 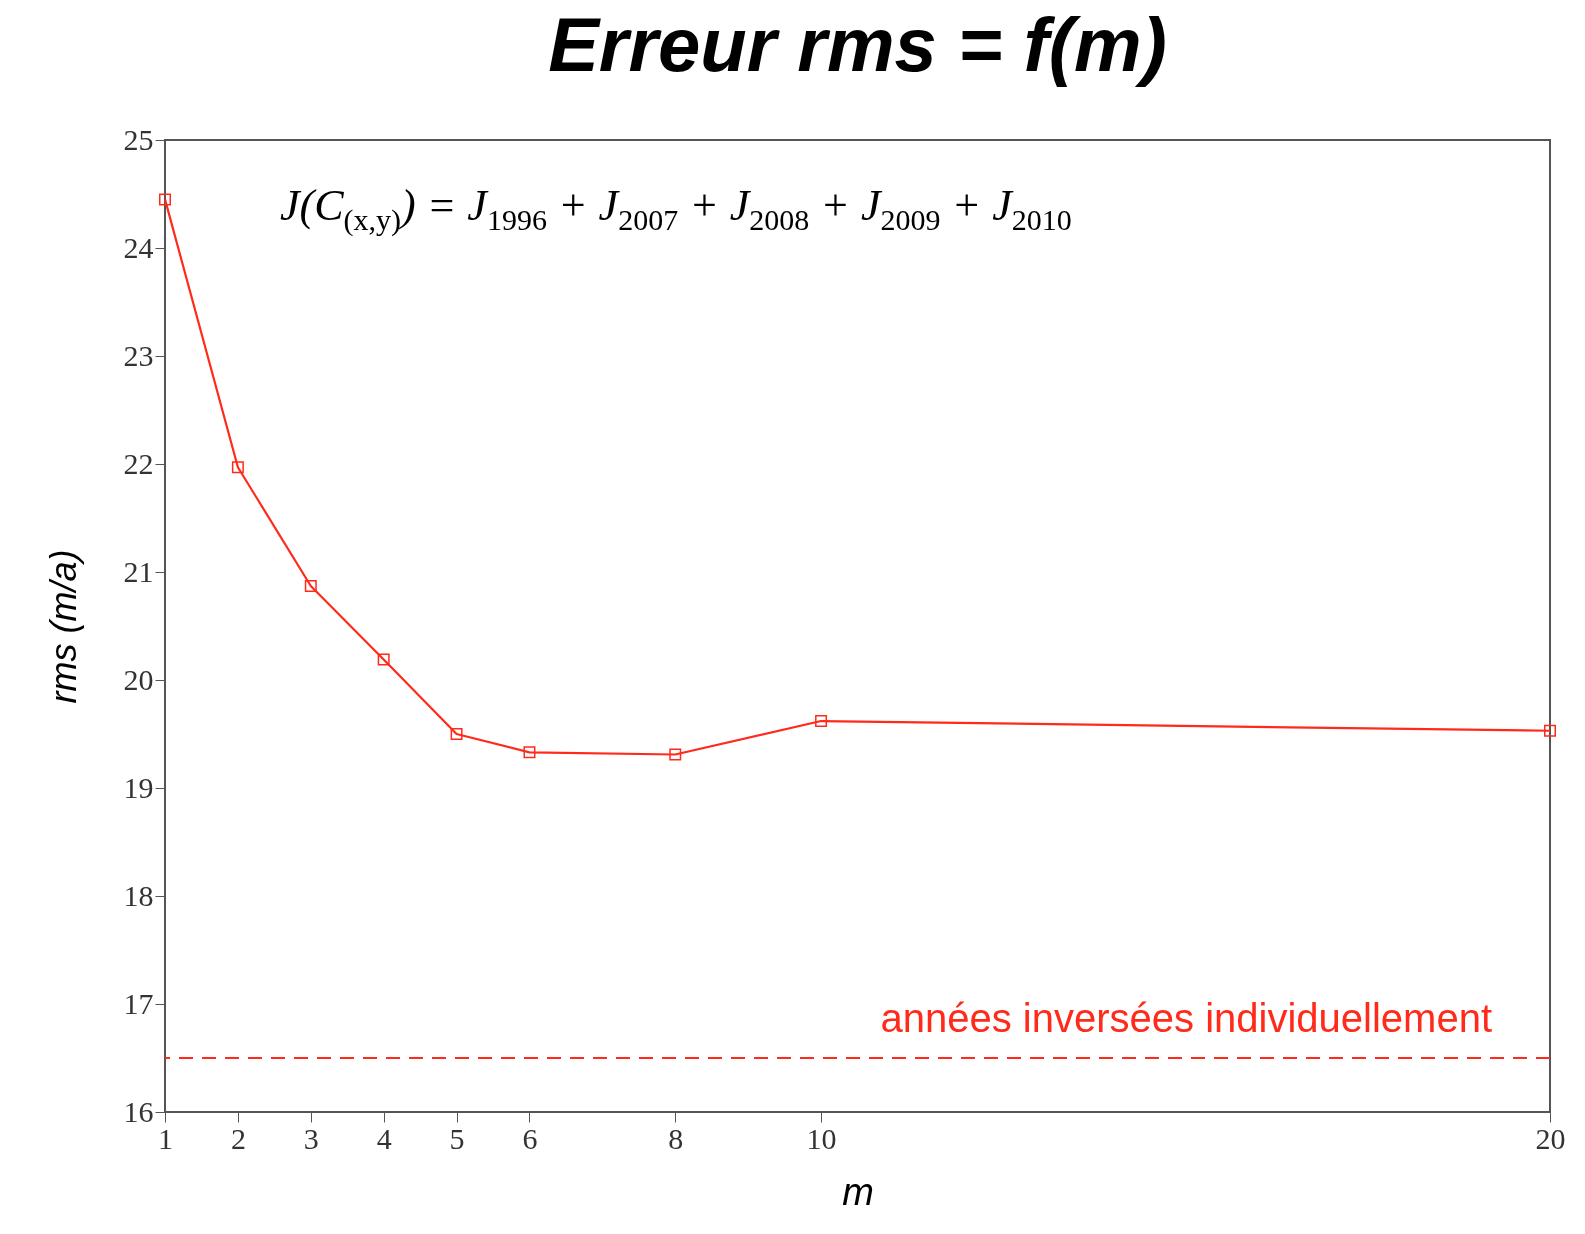 What do you see at coordinates (63, 626) in the screenshot?
I see `y-axis-title: rms (m/a)` at bounding box center [63, 626].